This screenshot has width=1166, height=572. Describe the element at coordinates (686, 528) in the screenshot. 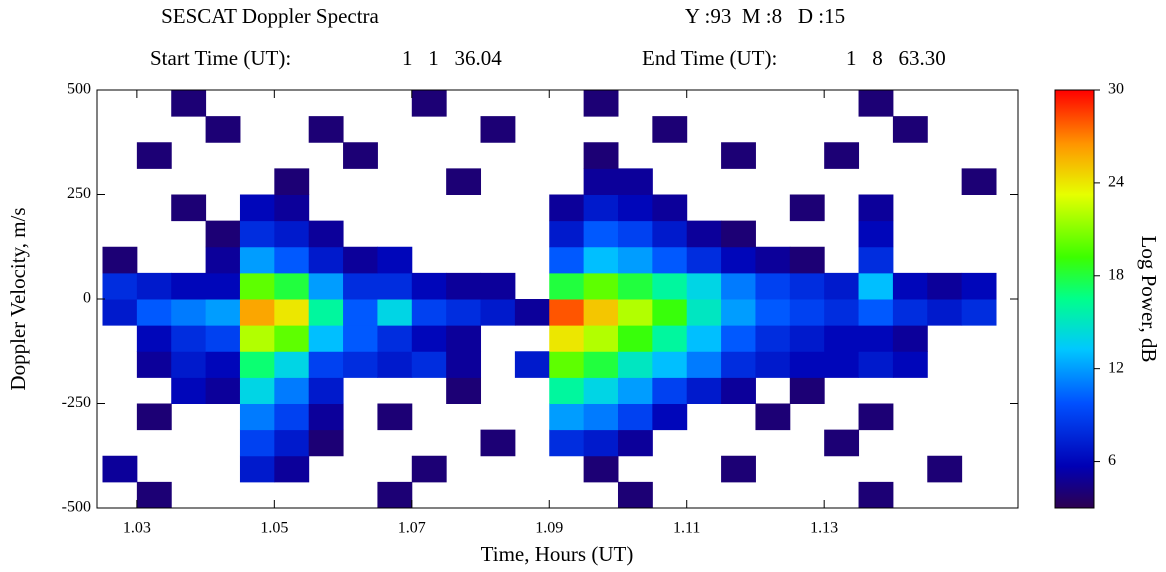

I see `x-tick-label: 1.11` at that location.